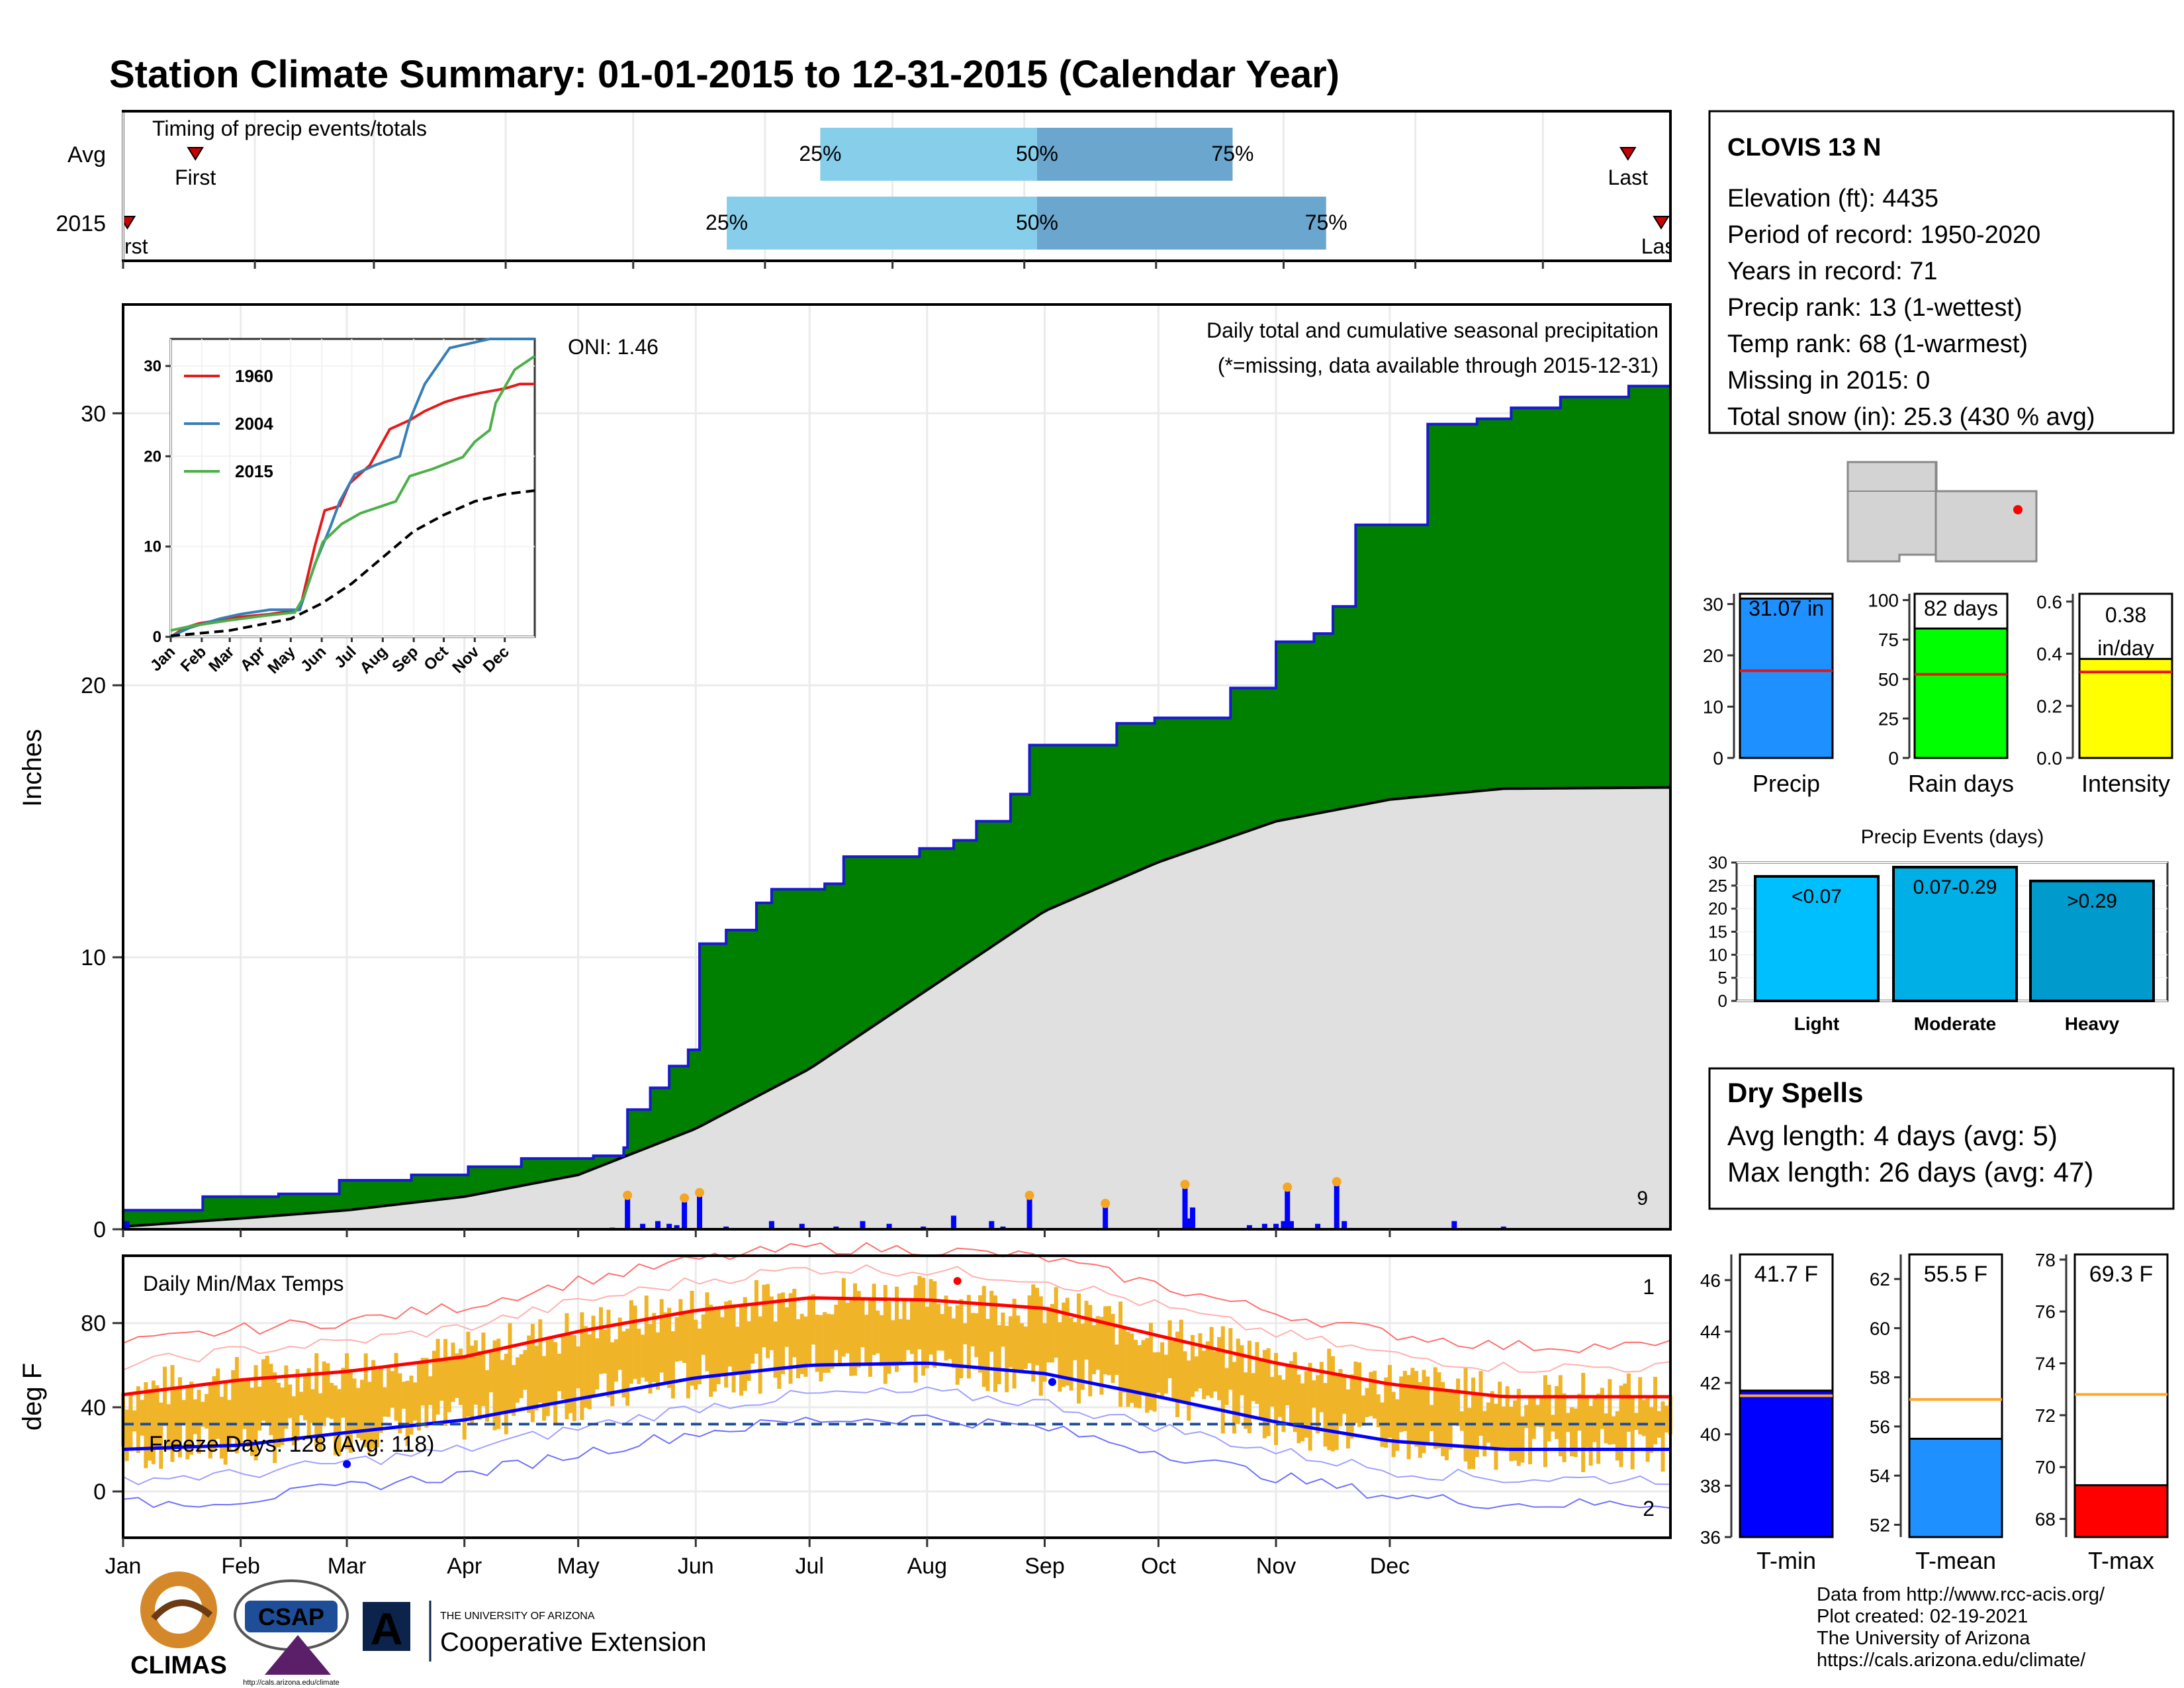  What do you see at coordinates (386, 1629) in the screenshot?
I see `ua-logo-letter: A` at bounding box center [386, 1629].